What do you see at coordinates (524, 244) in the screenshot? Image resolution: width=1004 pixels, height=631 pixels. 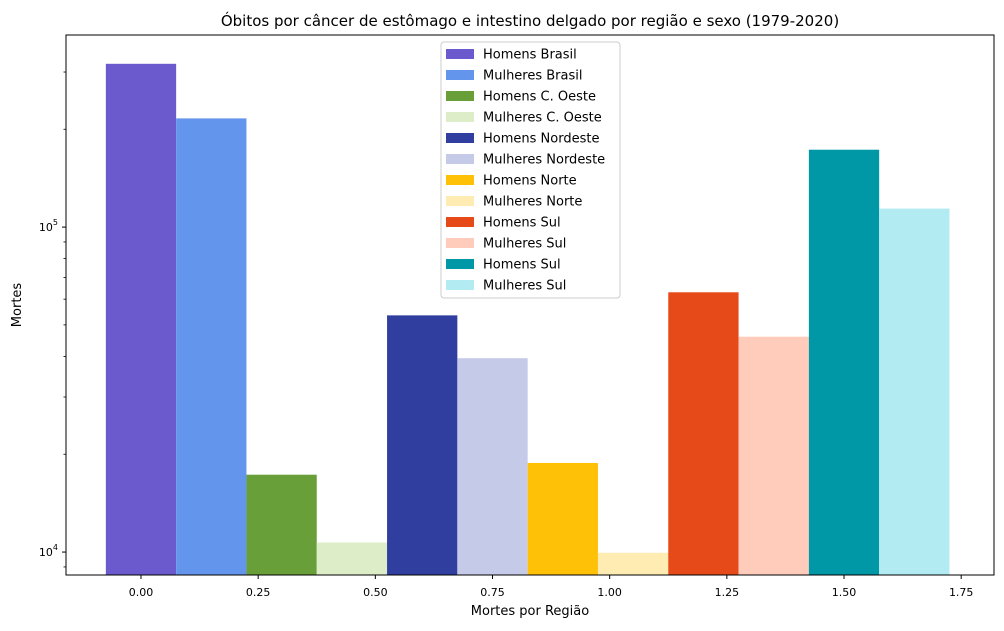 I see `legend-label-9: Mulheres Sul` at bounding box center [524, 244].